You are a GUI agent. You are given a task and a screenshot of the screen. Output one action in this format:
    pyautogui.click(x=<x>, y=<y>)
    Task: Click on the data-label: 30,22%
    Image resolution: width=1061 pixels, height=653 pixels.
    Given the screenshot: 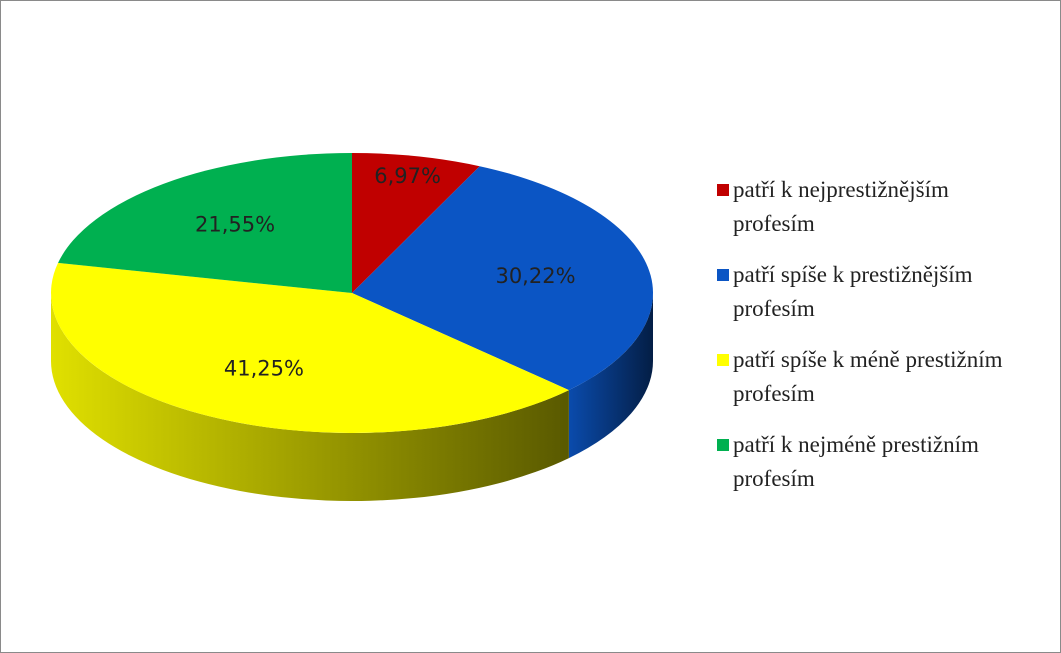 What is the action you would take?
    pyautogui.click(x=535, y=276)
    